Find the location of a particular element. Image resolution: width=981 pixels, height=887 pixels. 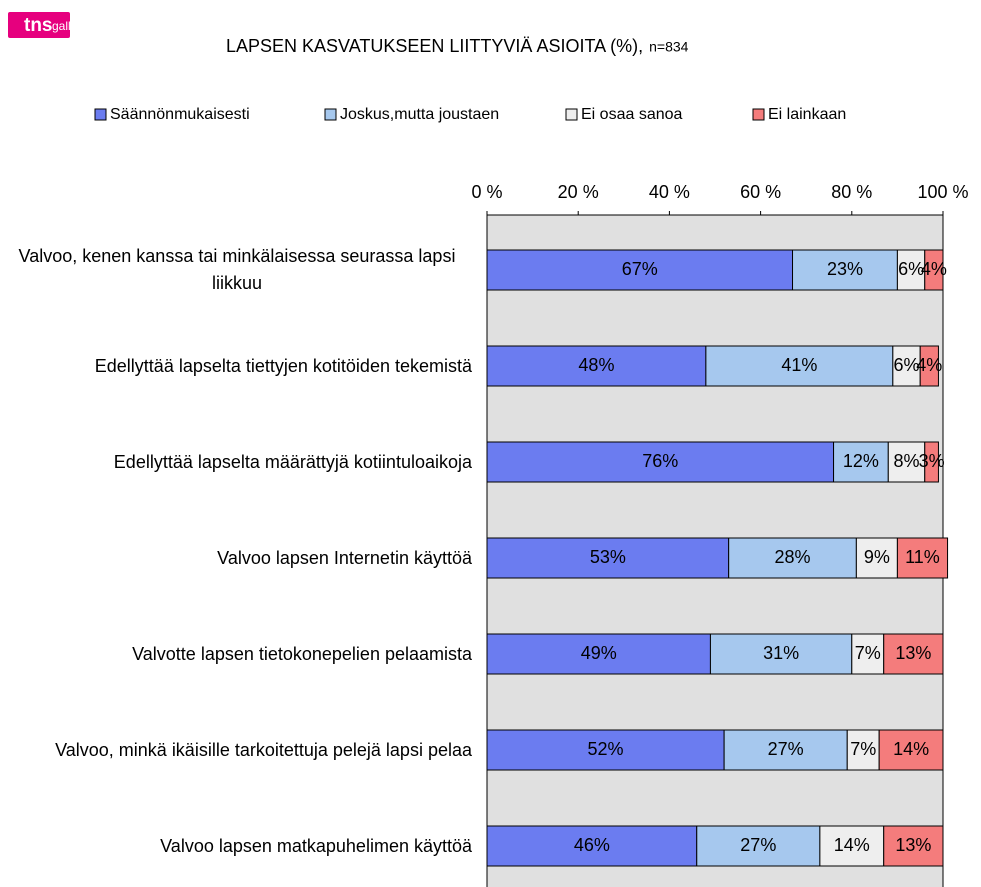

data-label: 9% is located at coordinates (877, 557).